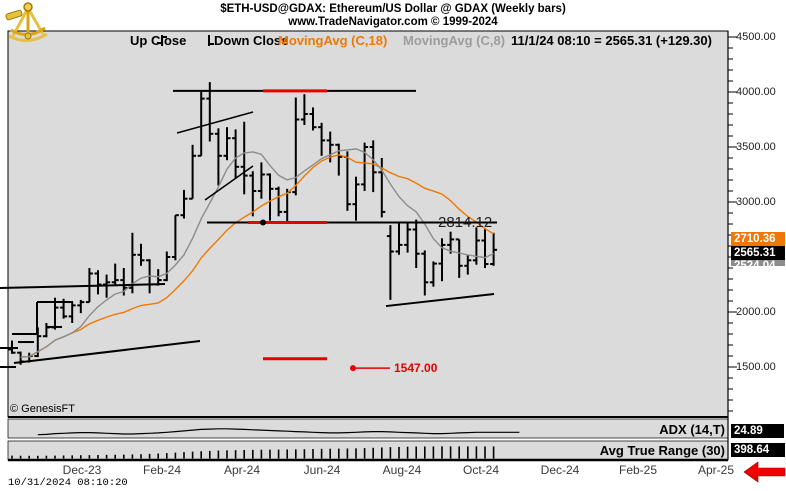  I want to click on x-axis-label: Oct-24, so click(481, 470).